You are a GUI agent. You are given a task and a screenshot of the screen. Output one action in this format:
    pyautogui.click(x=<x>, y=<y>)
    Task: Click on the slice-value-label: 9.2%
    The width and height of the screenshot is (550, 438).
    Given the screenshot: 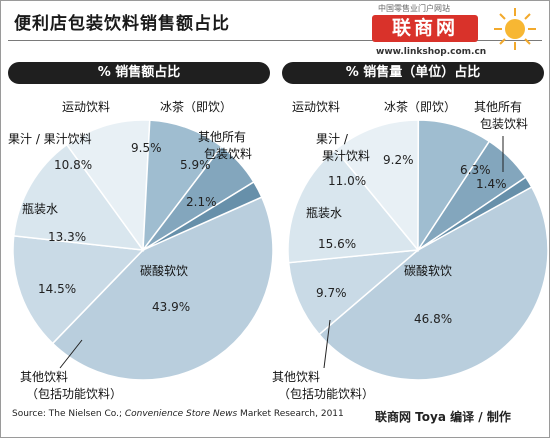 What is the action you would take?
    pyautogui.click(x=398, y=160)
    